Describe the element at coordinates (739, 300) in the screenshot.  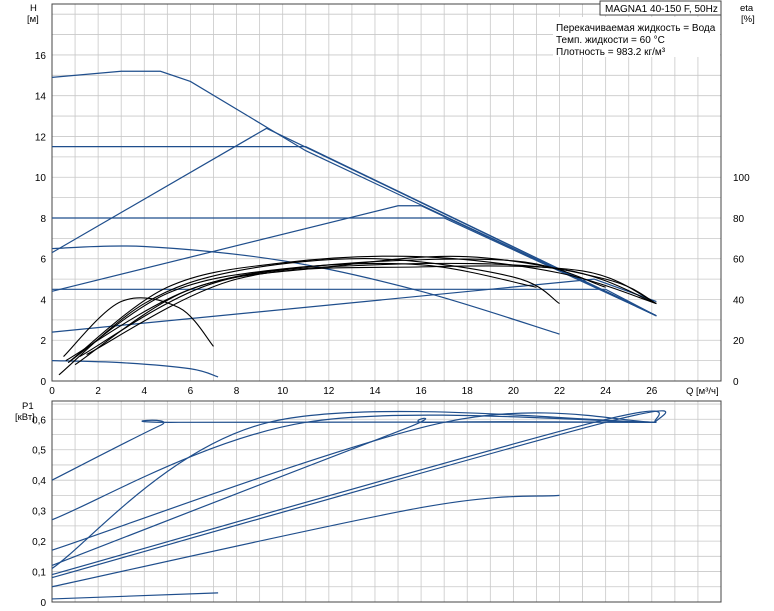
I see `efficiency-tick-label: 40` at that location.